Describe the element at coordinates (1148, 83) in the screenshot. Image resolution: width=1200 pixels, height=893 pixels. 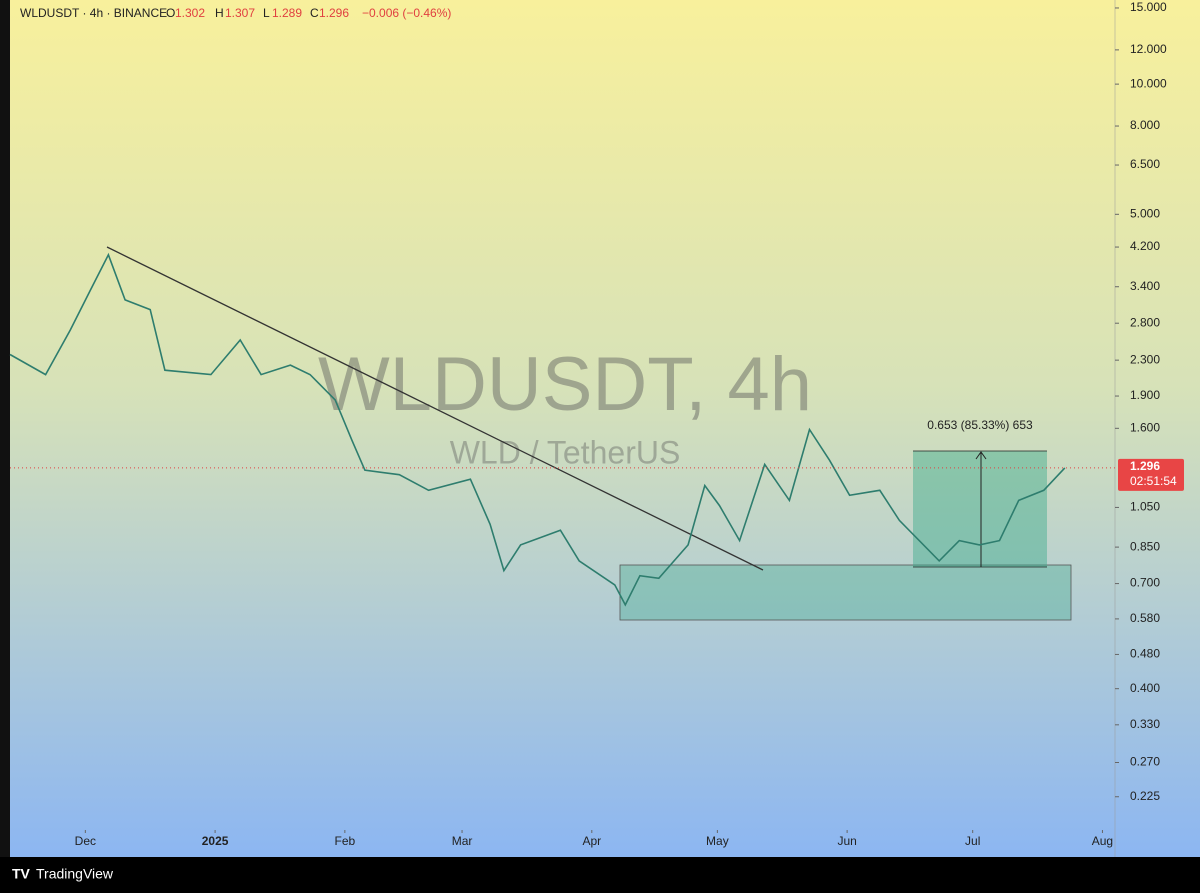
I see `y-tick-label: 10.000` at that location.